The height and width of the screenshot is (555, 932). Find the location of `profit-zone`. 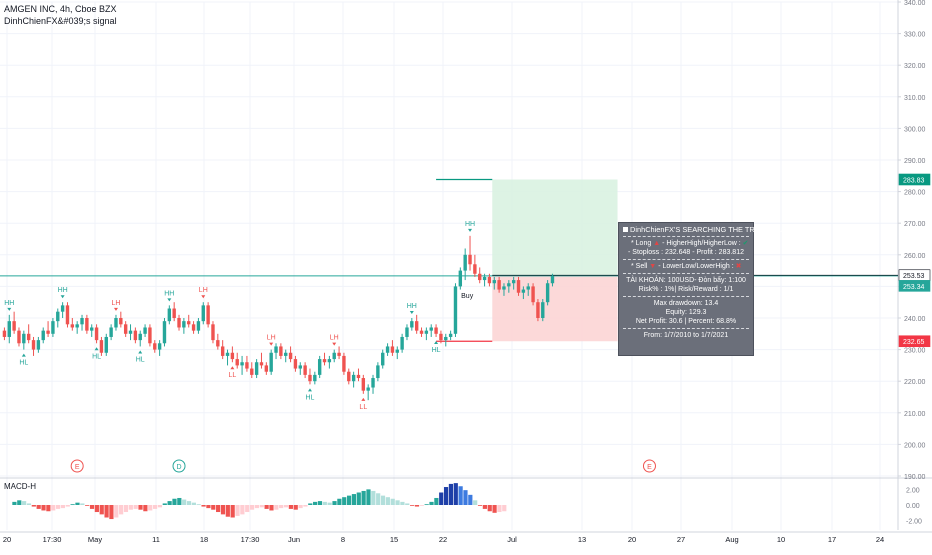

profit-zone is located at coordinates (555, 227).